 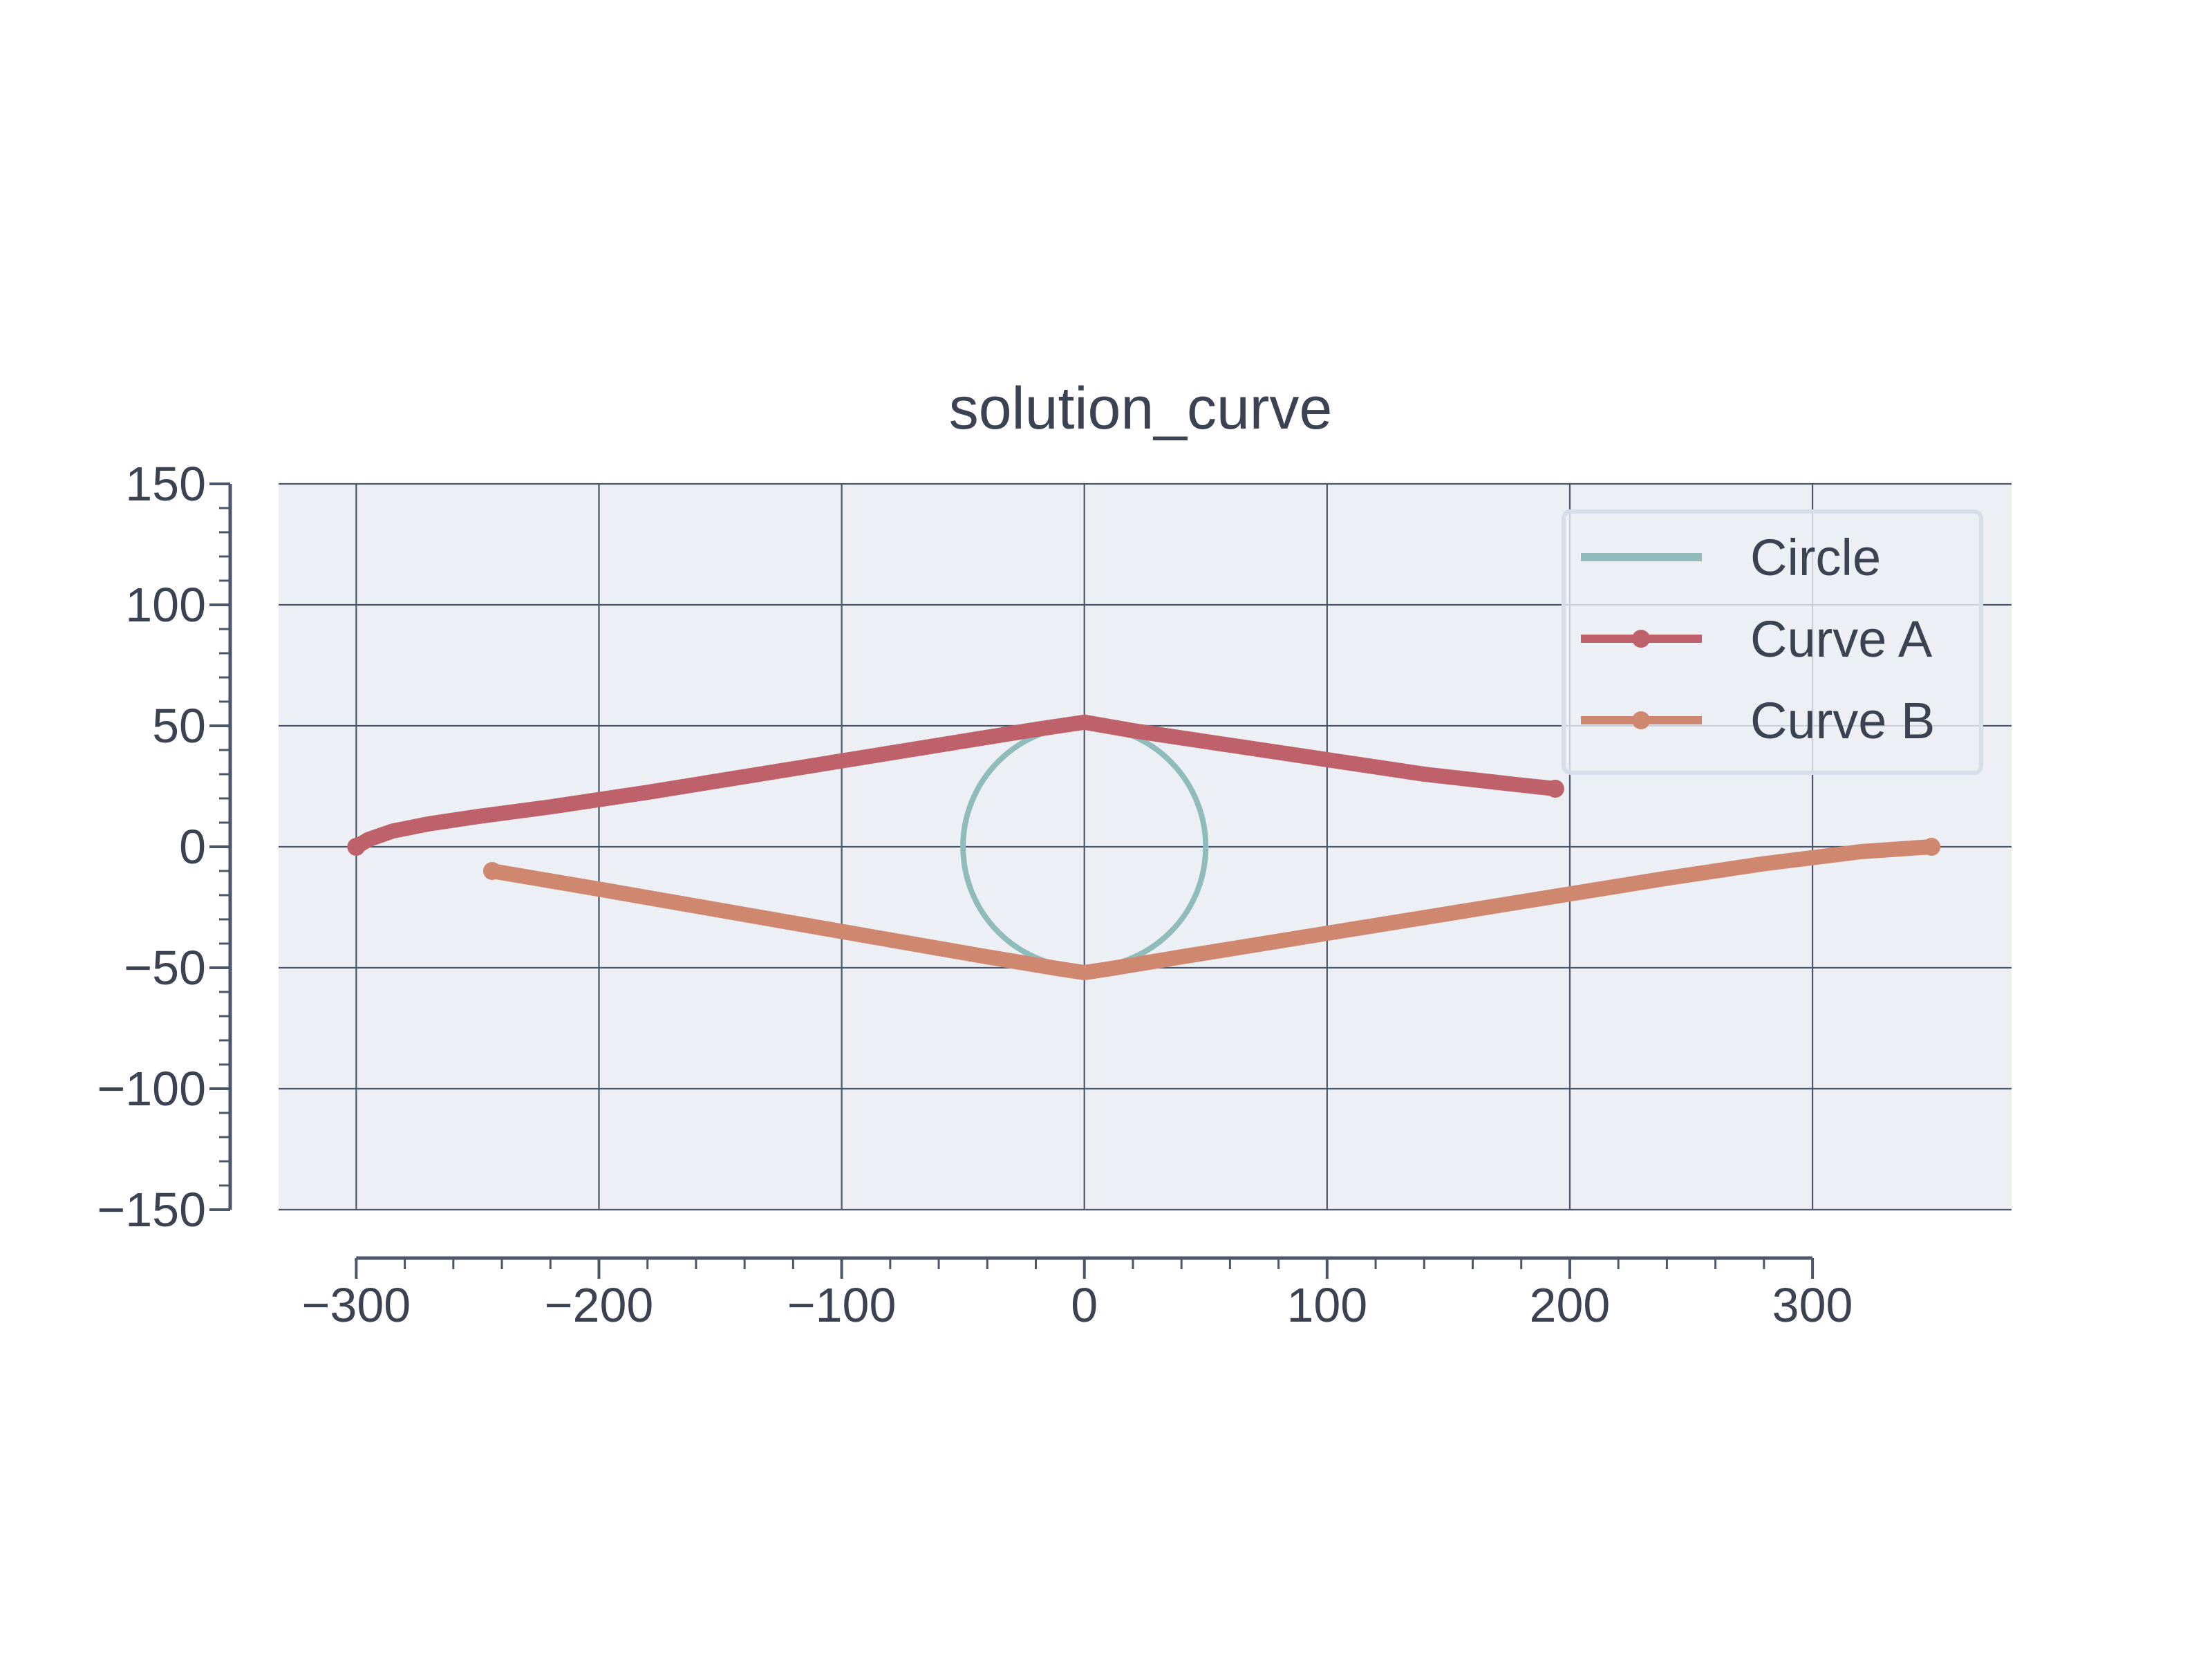 What do you see at coordinates (164, 847) in the screenshot?
I see `y-axis: −150 −100 −50 0 50 100 150` at bounding box center [164, 847].